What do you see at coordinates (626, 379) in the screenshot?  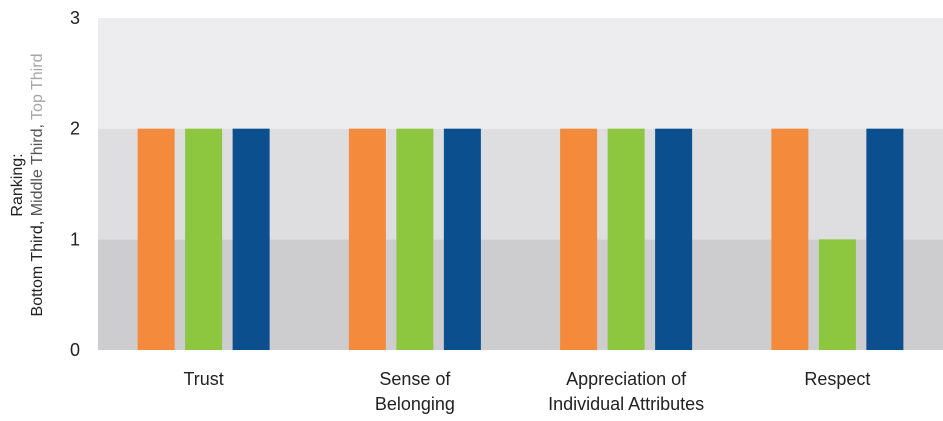 I see `category-label-2-line0: Appreciation of` at bounding box center [626, 379].